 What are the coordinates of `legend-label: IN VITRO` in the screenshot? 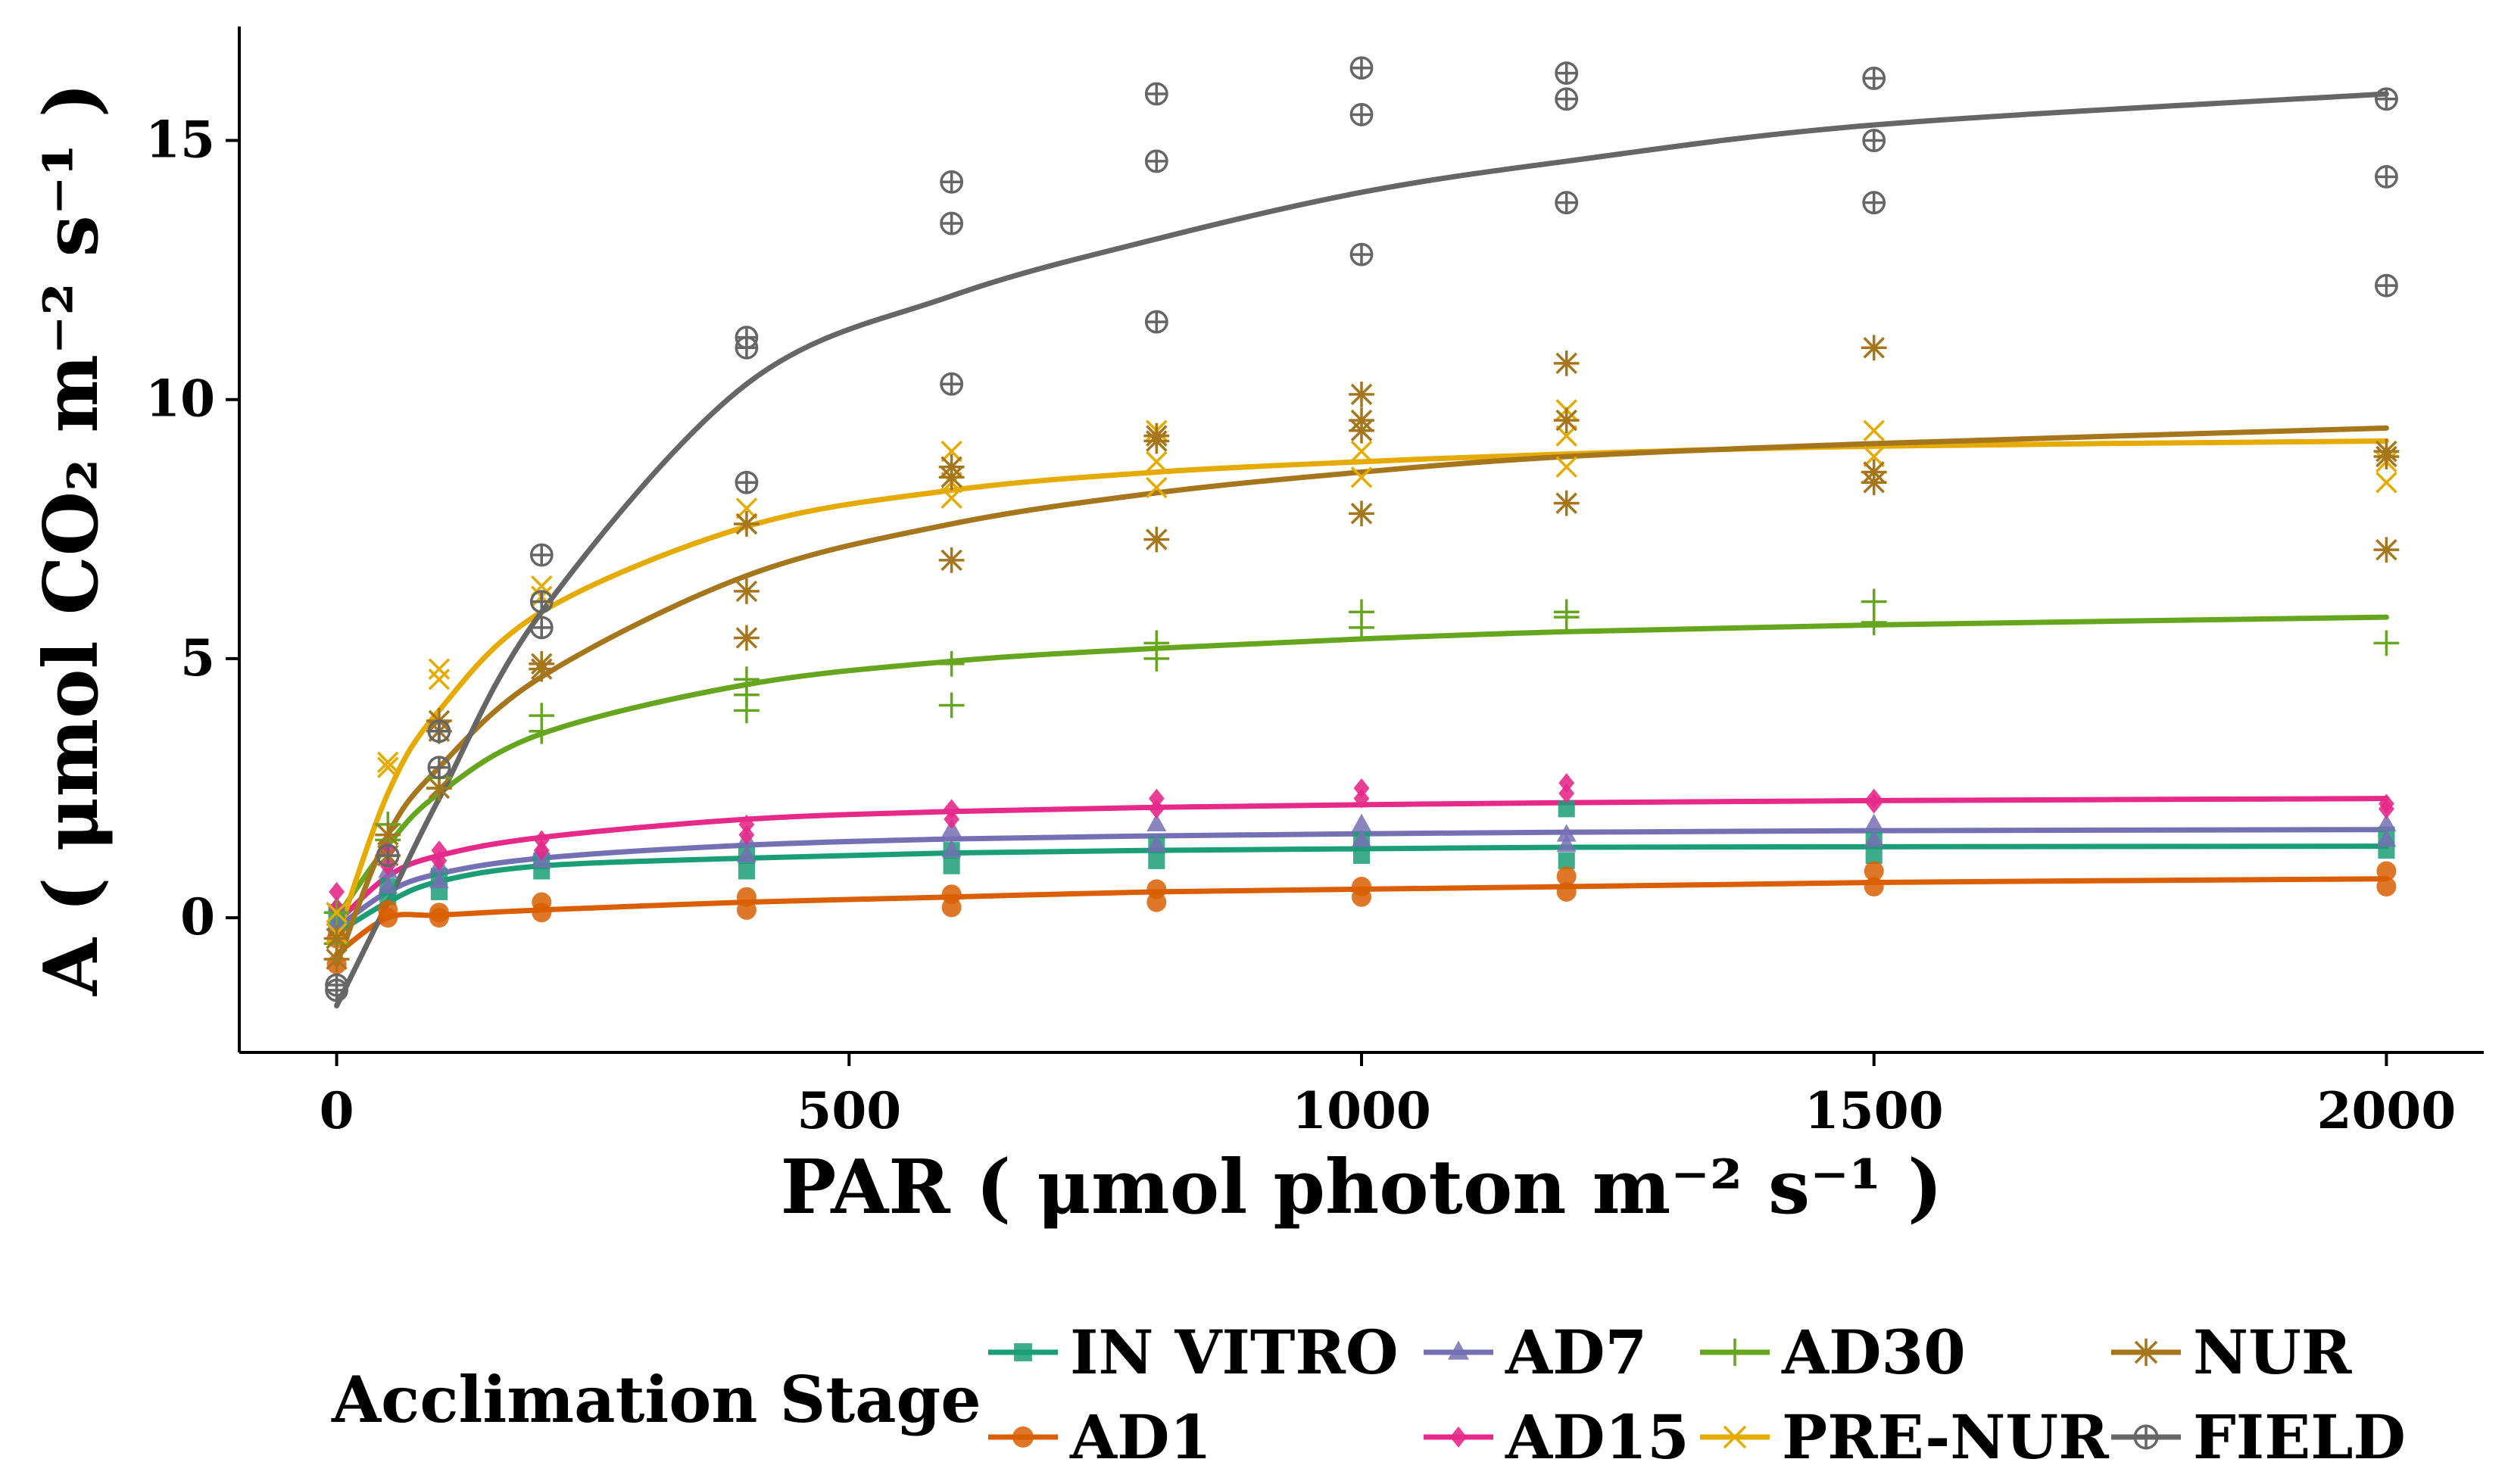 It's located at (1235, 1352).